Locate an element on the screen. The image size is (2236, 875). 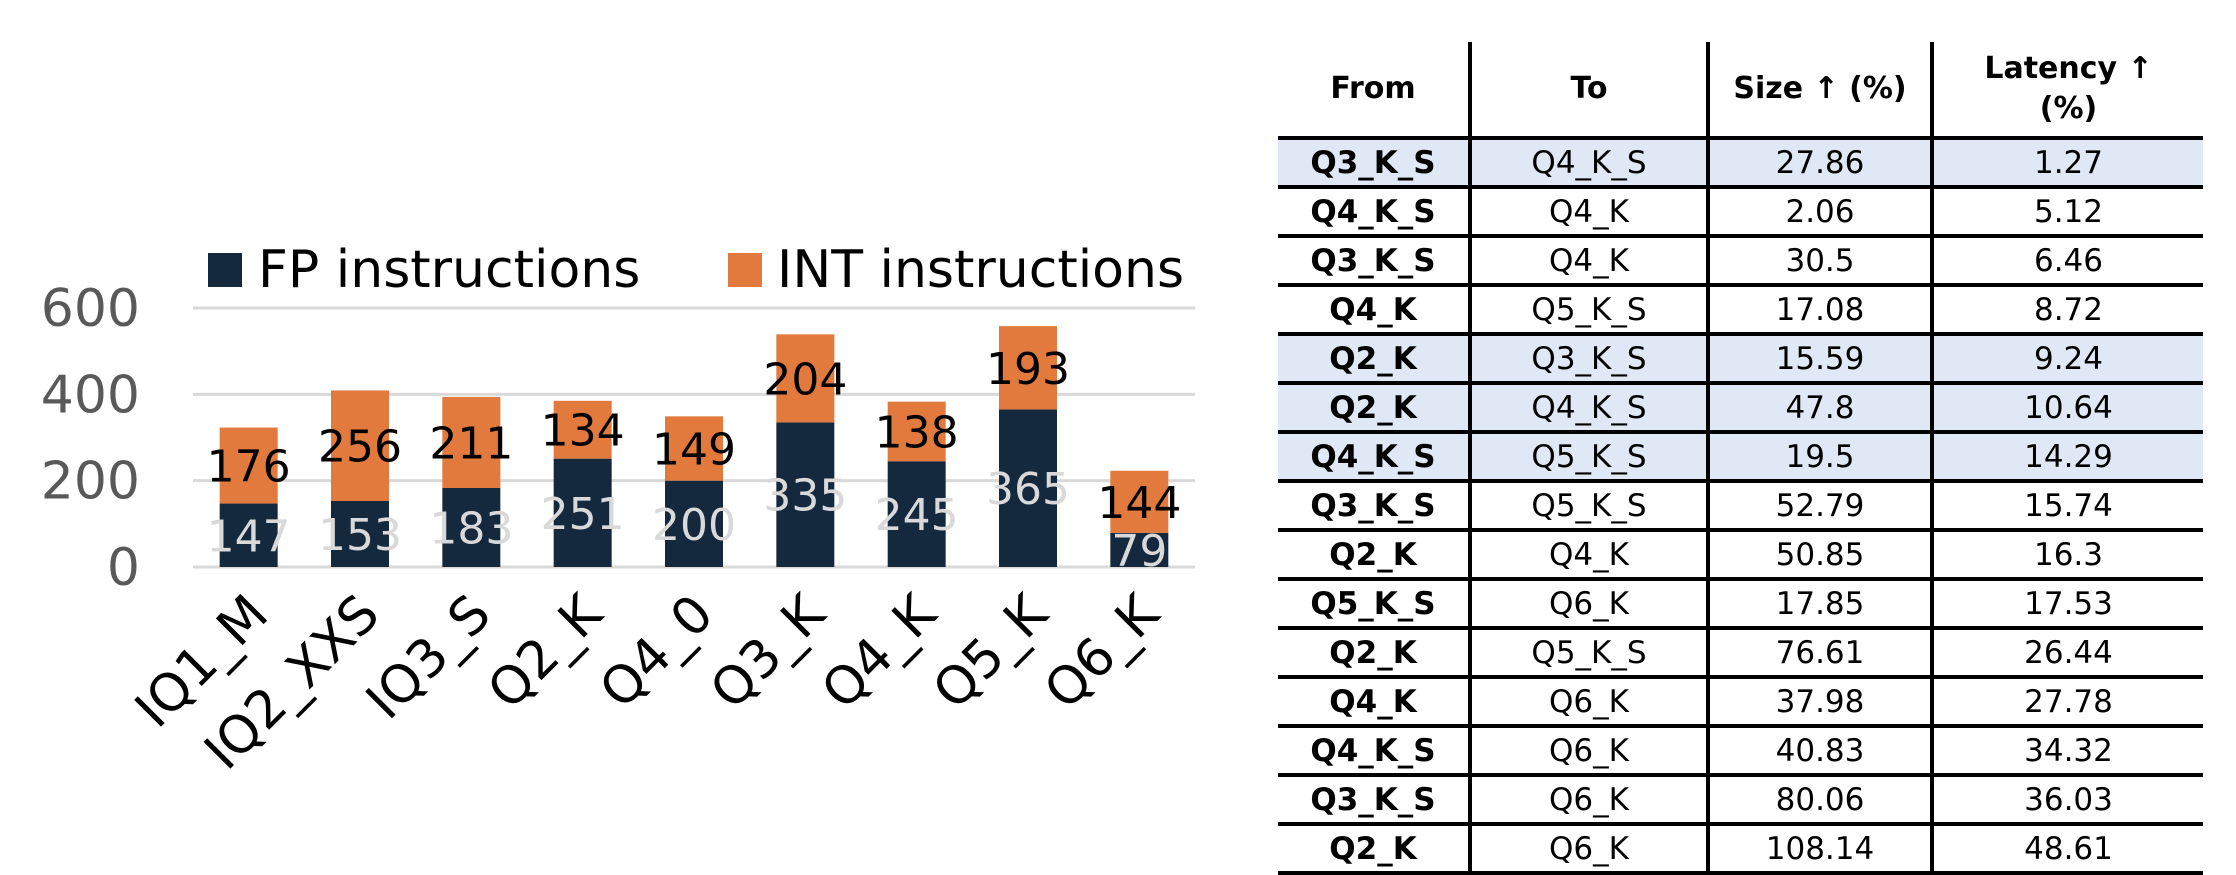
cell-size: 37.98 is located at coordinates (1819, 702).